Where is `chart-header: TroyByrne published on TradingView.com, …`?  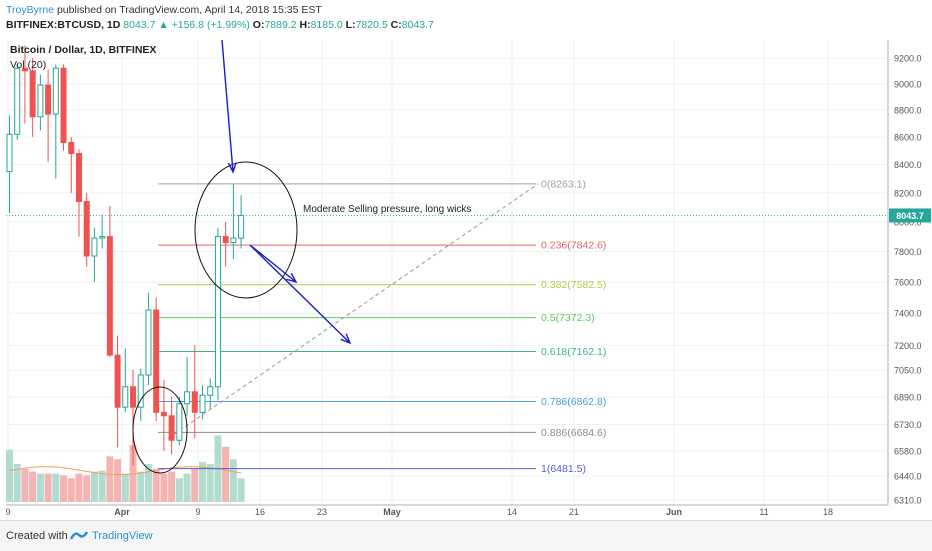
chart-header: TroyByrne published on TradingView.com, … is located at coordinates (466, 18).